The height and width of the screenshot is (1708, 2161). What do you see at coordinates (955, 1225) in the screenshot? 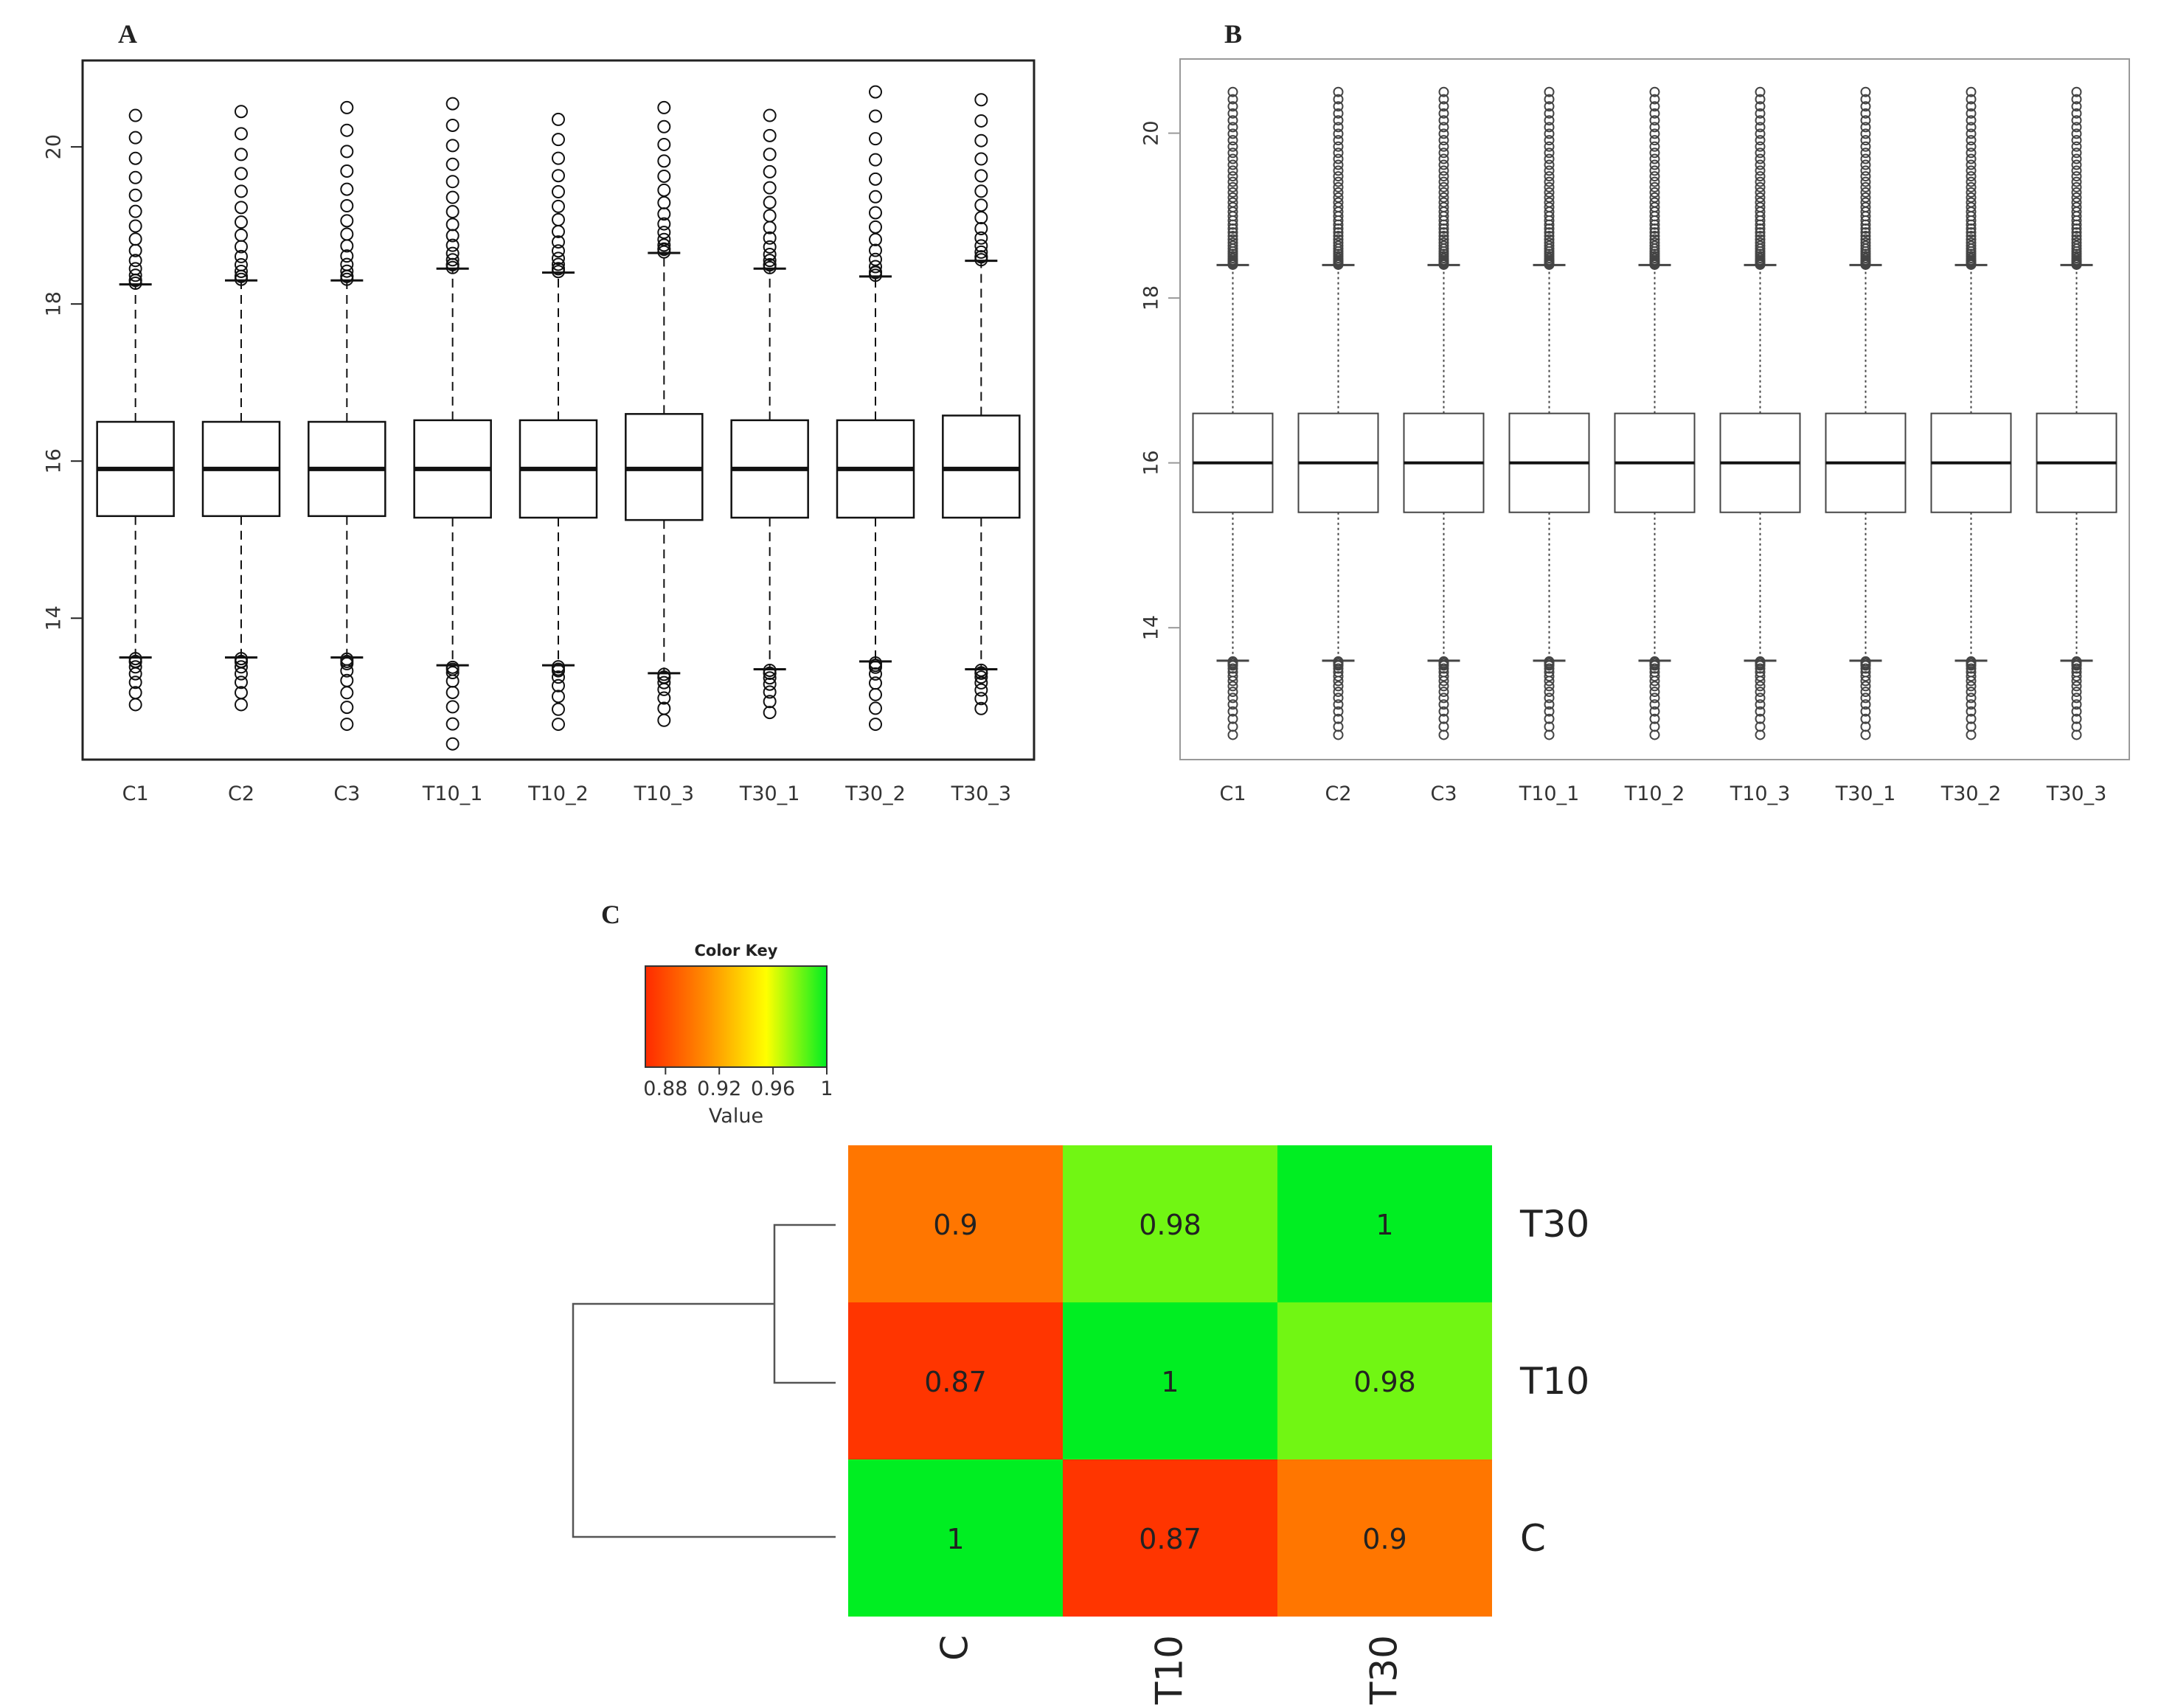
I see `heatmap-cell-value: 0.9` at bounding box center [955, 1225].